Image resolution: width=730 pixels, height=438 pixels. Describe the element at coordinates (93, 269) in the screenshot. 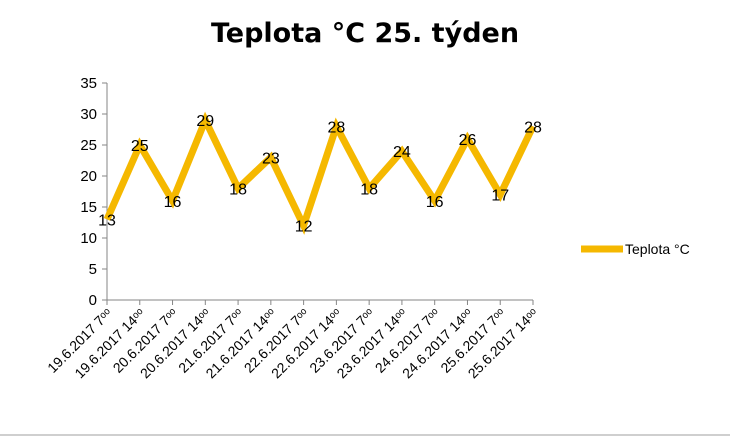

I see `y-tick-label: 5` at that location.